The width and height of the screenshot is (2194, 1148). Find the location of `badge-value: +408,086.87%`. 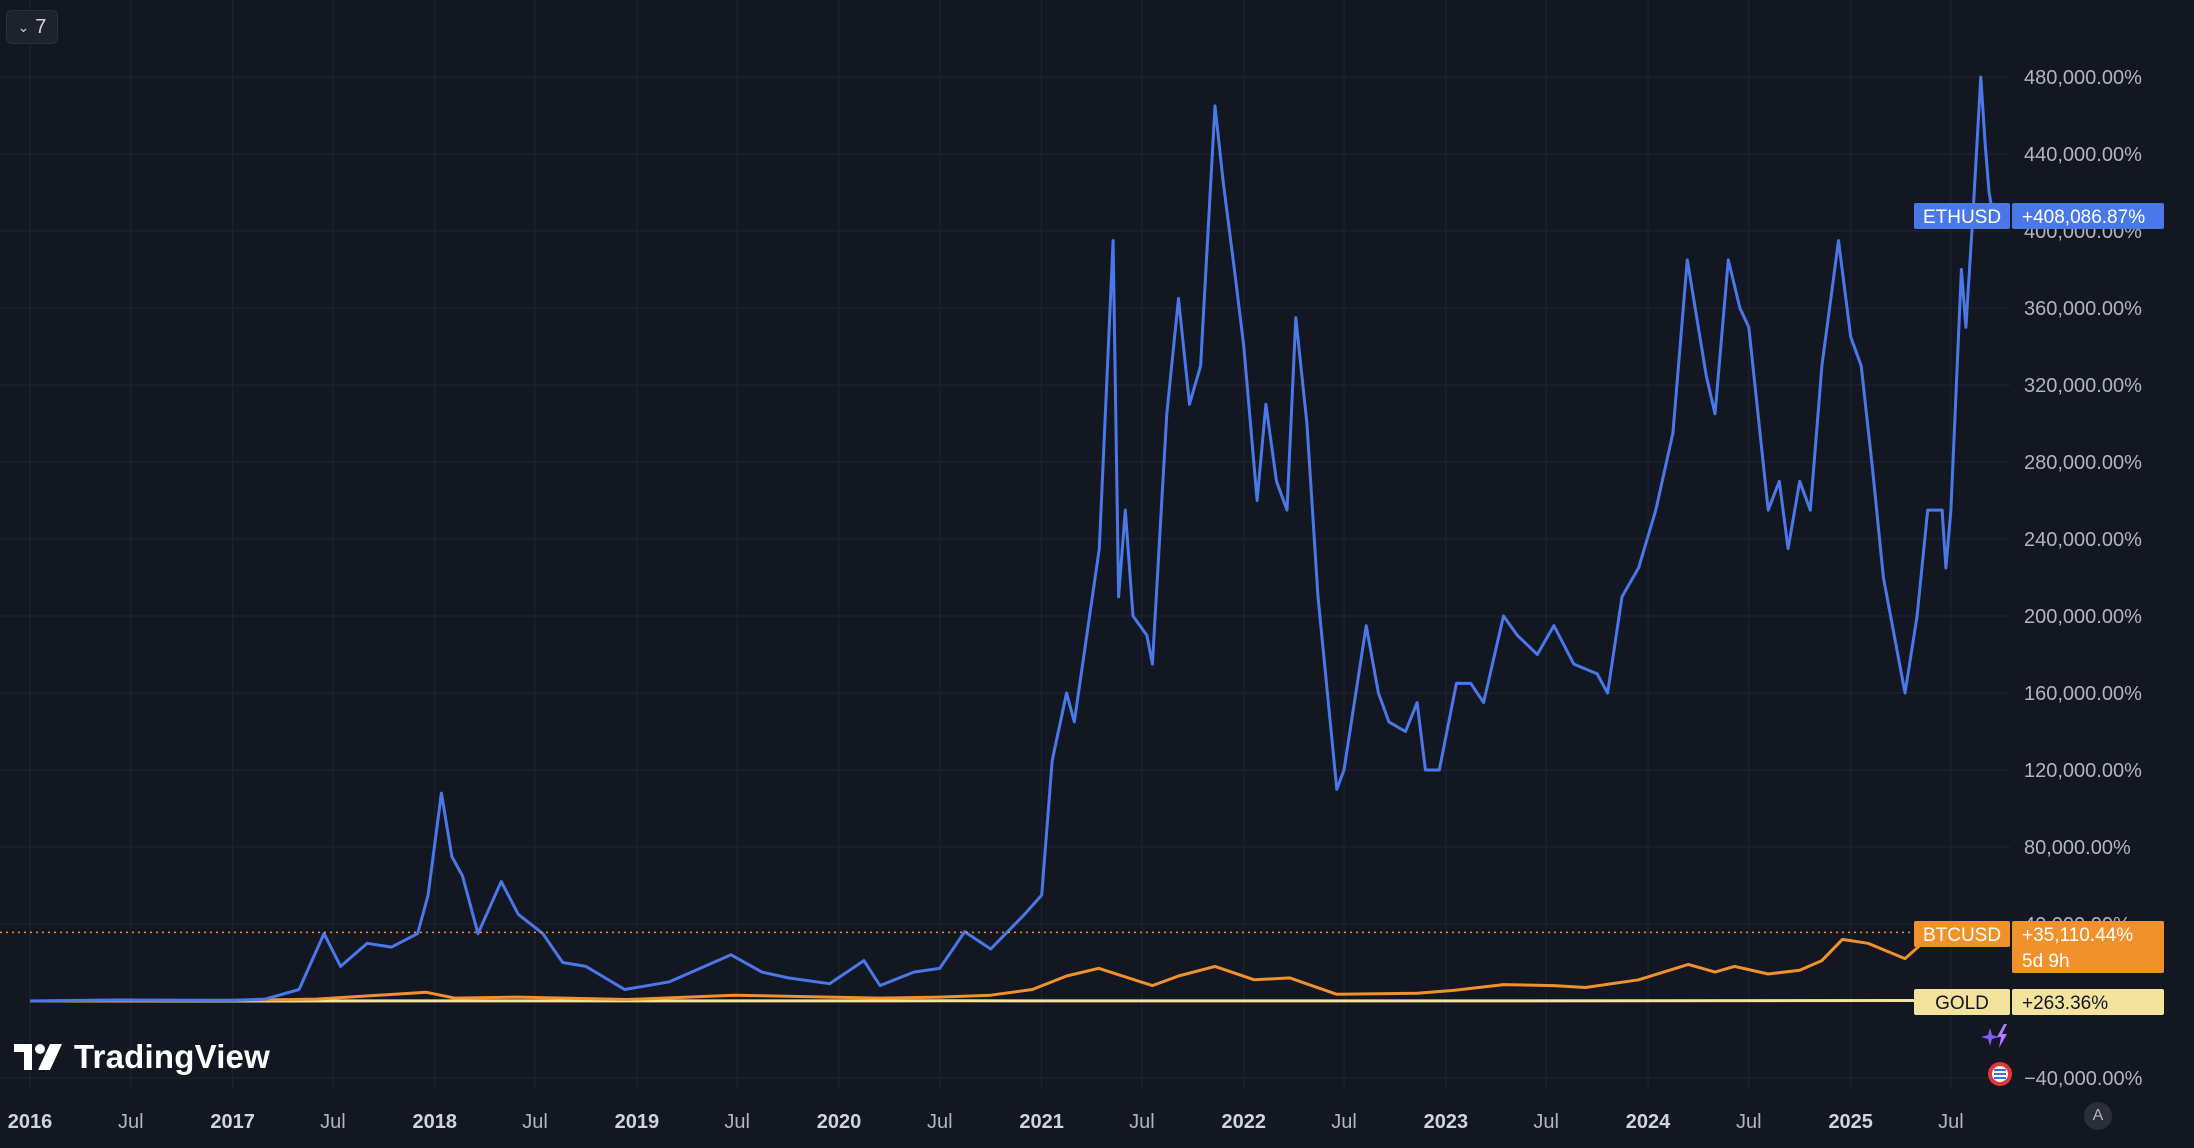

badge-value: +408,086.87% is located at coordinates (2083, 217).